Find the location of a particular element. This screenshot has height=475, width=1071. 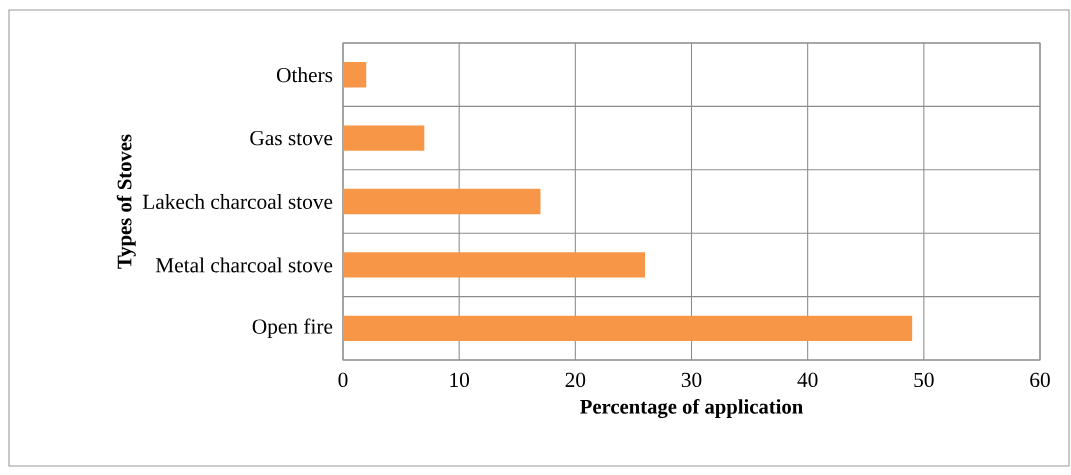

x-axis-title: Percentage of application is located at coordinates (691, 408).